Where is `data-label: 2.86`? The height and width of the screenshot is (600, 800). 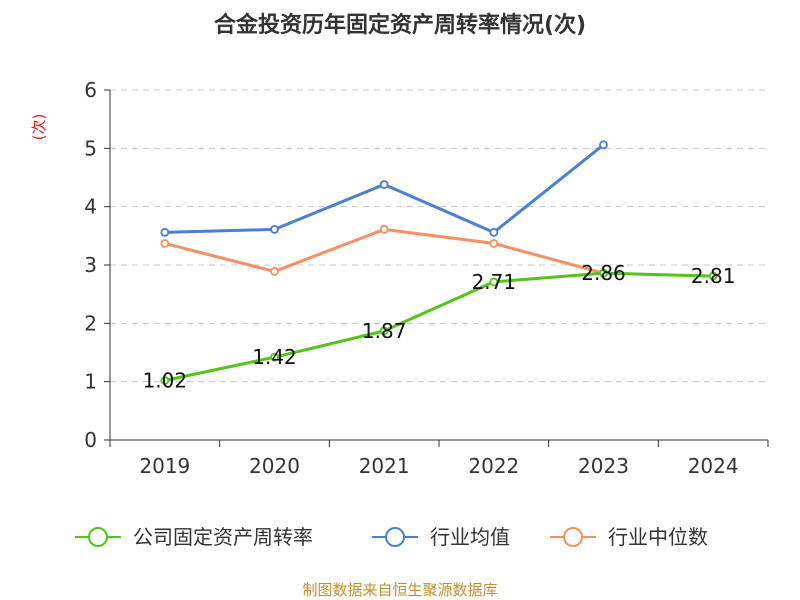 data-label: 2.86 is located at coordinates (603, 273).